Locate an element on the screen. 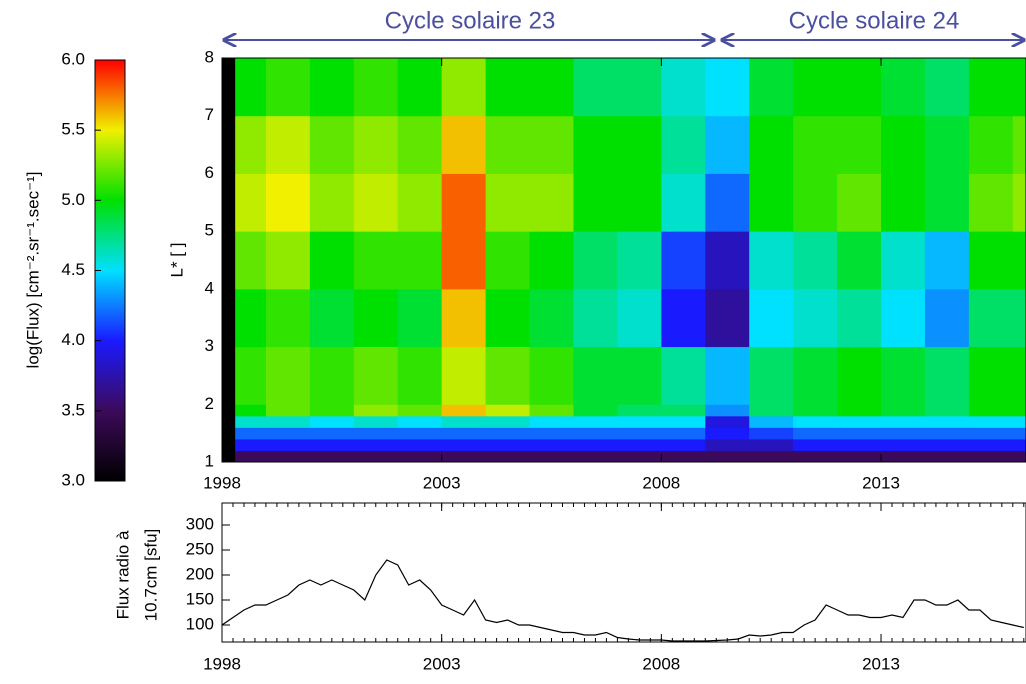 The height and width of the screenshot is (684, 1026). x-tick-label: 2008 is located at coordinates (661, 663).